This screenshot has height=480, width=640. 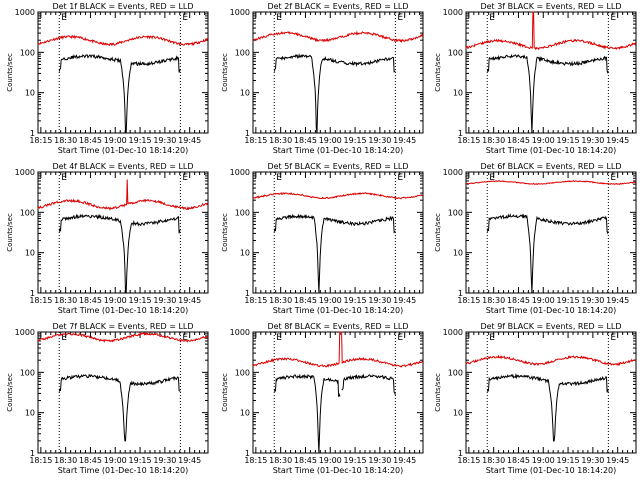 I want to click on panel-title: Det 9f BLACK = Events, RED = LLD, so click(x=550, y=326).